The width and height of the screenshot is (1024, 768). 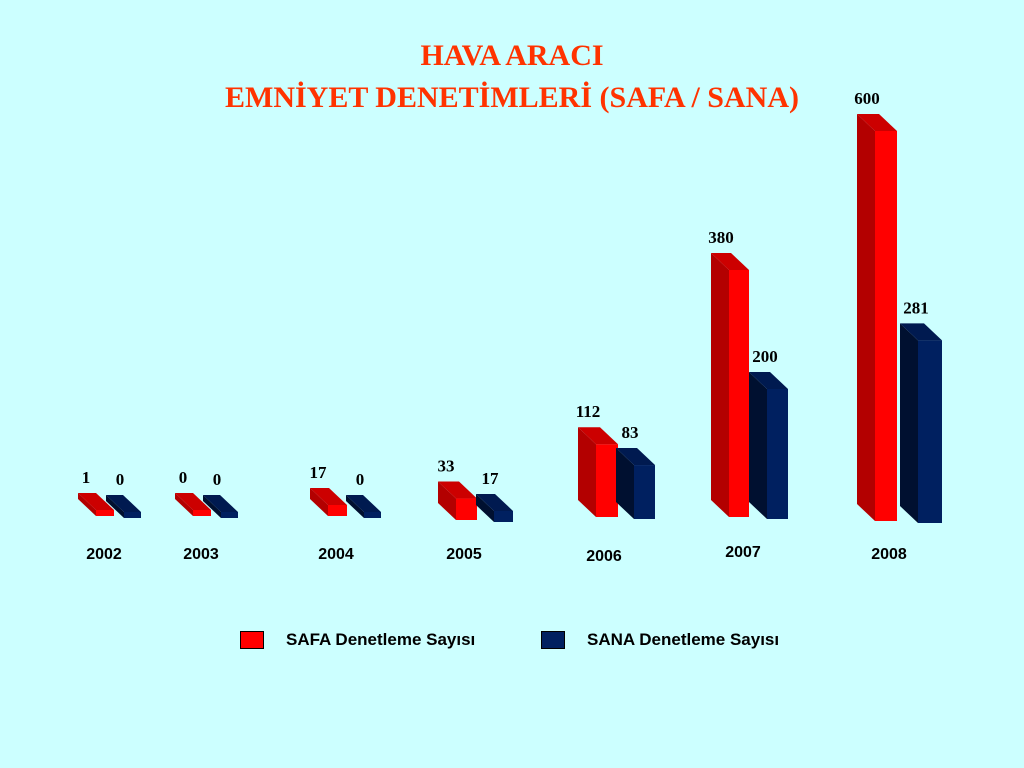 What do you see at coordinates (587, 472) in the screenshot?
I see `bar-safa-2006-side` at bounding box center [587, 472].